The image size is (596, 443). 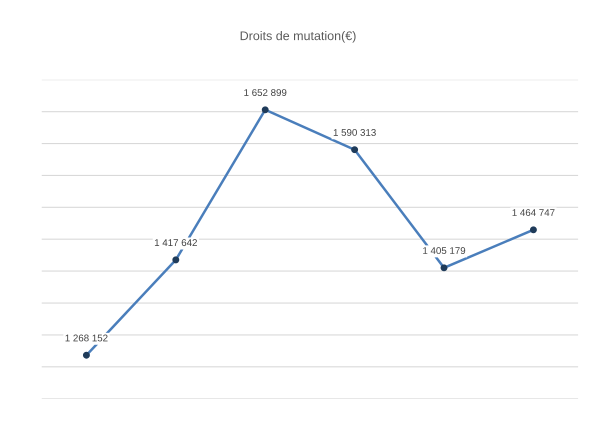 What do you see at coordinates (175, 242) in the screenshot?
I see `data-label: 1 417 642` at bounding box center [175, 242].